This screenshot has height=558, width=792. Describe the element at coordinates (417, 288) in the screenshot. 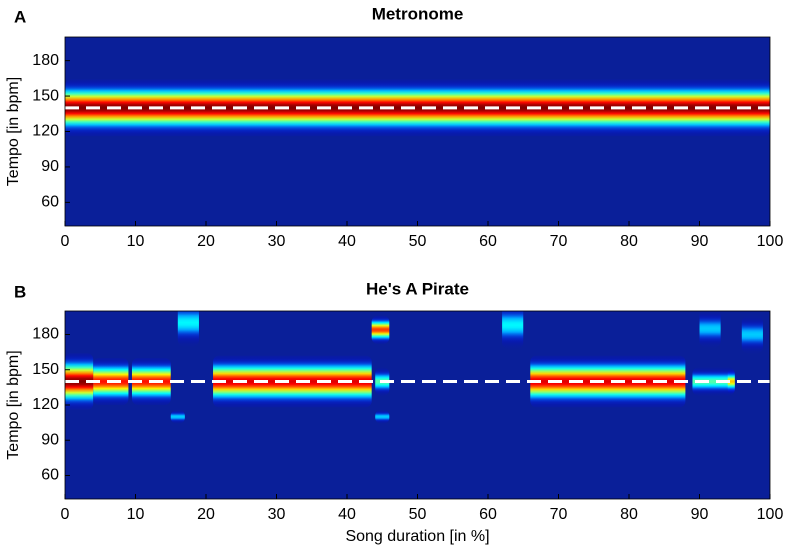

I see `chart-title: He's A Pirate` at that location.